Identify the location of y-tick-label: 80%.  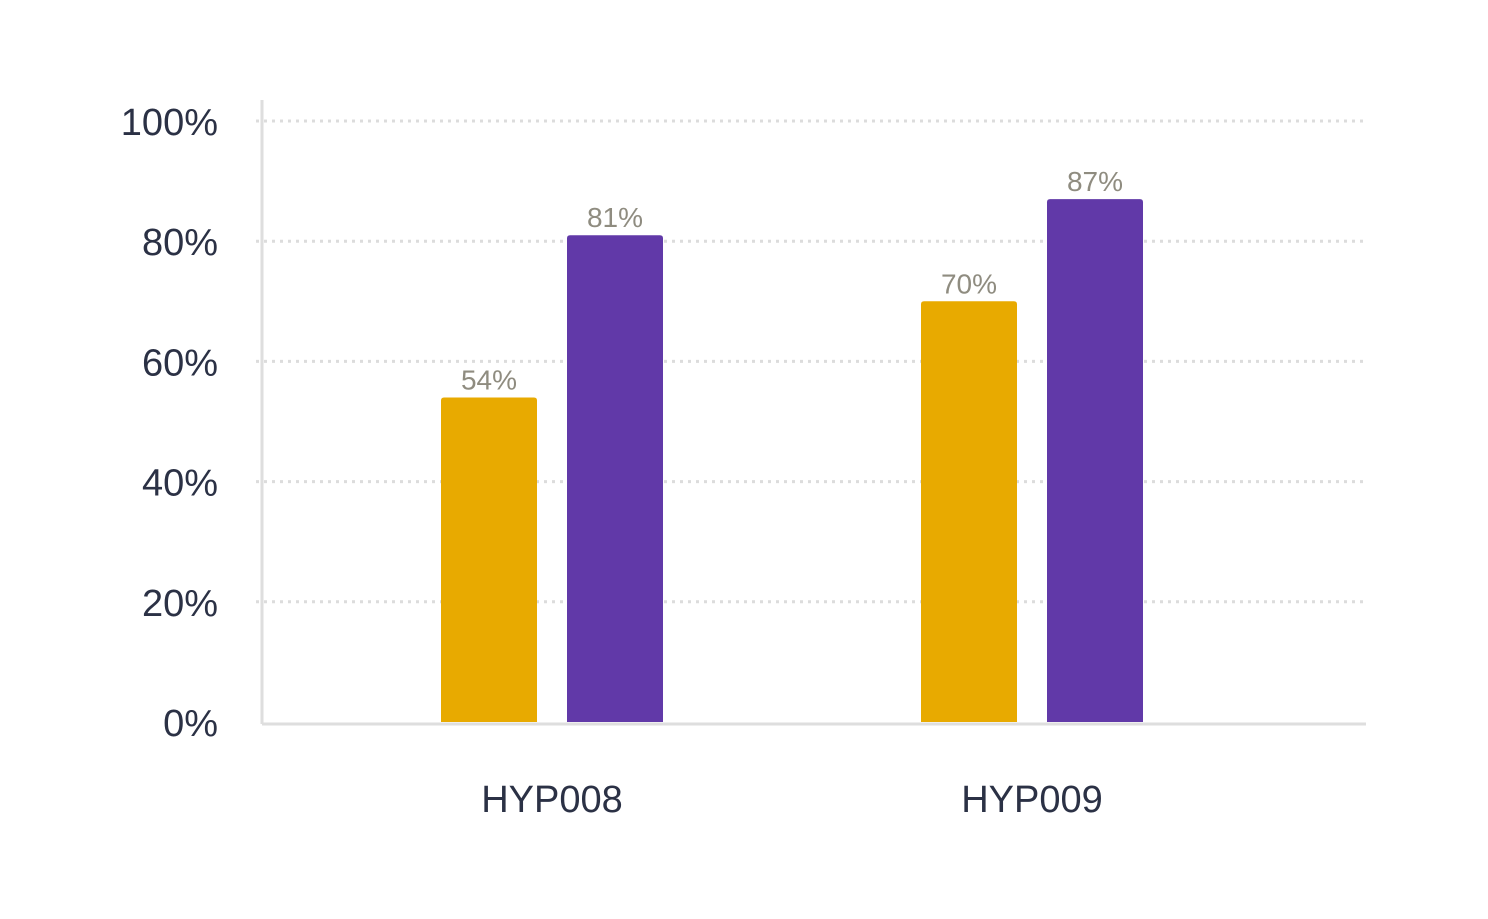
(180, 243).